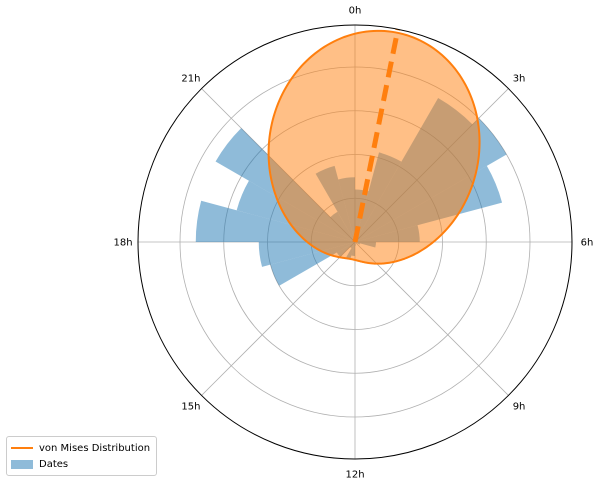 This screenshot has height=487, width=600. What do you see at coordinates (22, 448) in the screenshot?
I see `legend-line-swatch` at bounding box center [22, 448].